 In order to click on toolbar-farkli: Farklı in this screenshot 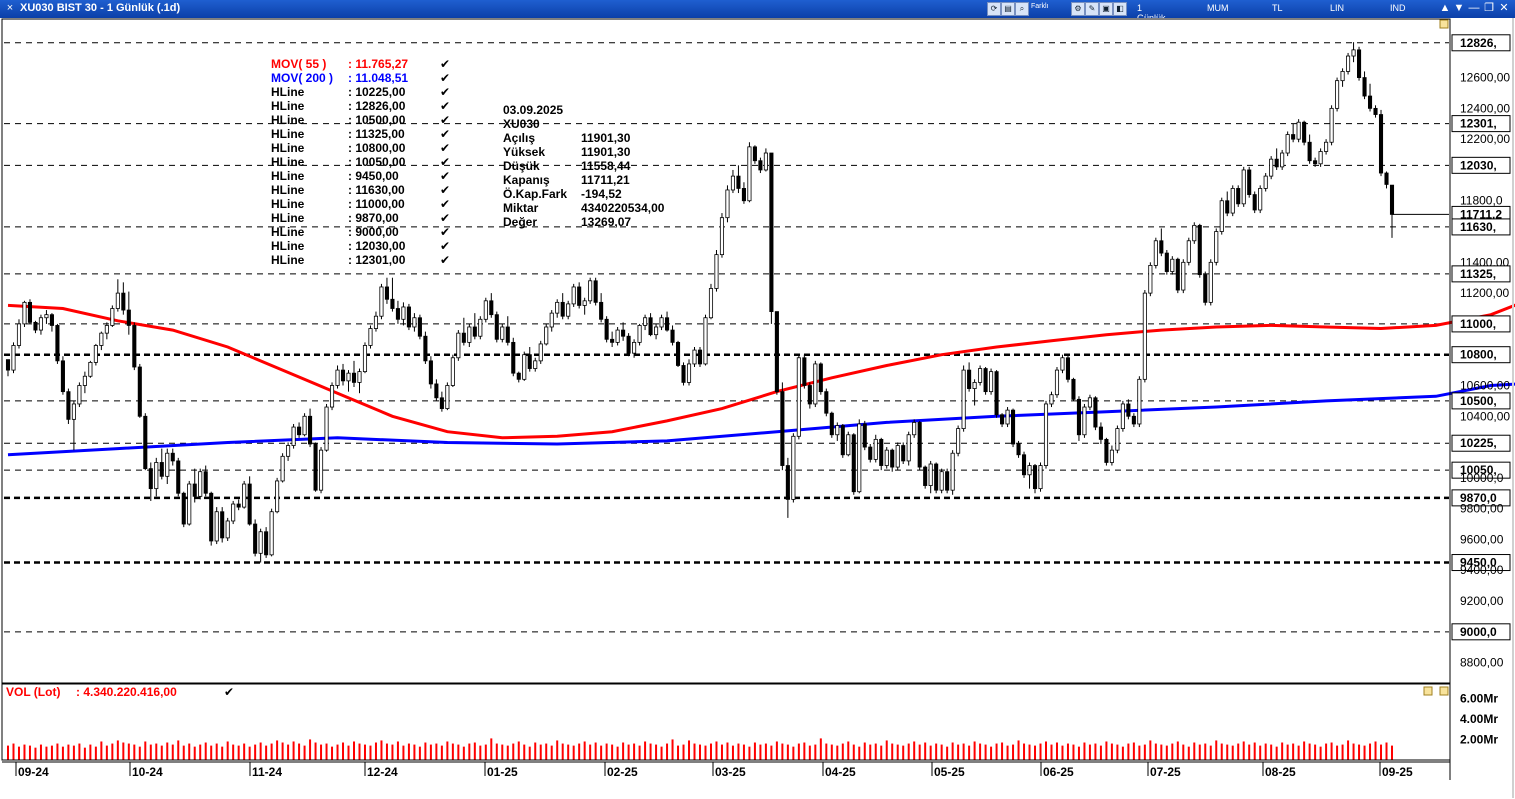, I will do `click(1040, 6)`.